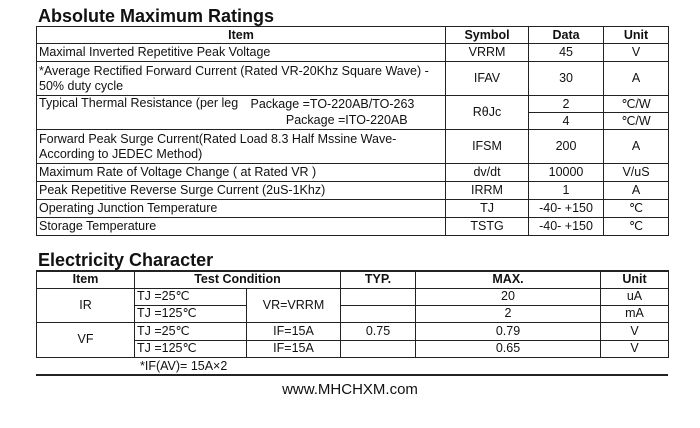 This screenshot has height=428, width=700. I want to click on max-cell: 2, so click(508, 313).